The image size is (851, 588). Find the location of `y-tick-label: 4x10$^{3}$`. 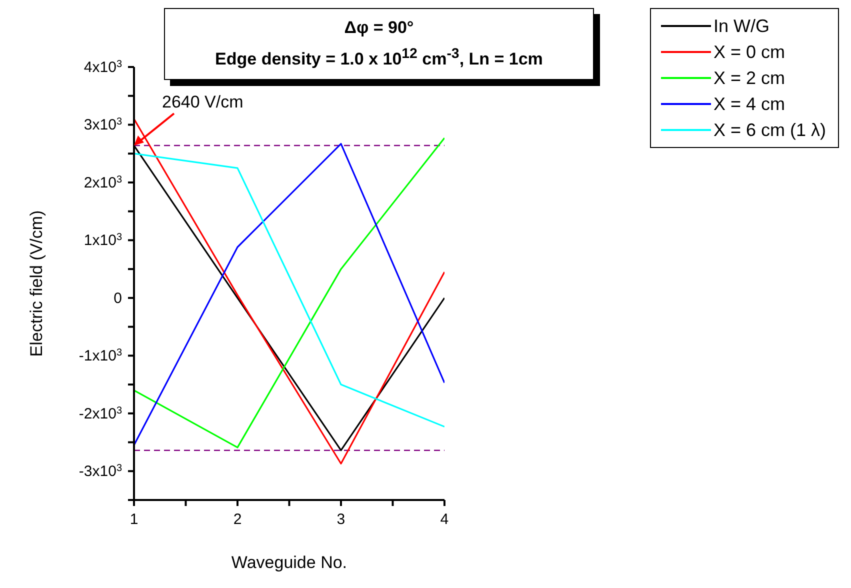

y-tick-label: 4x10$^{3}$ is located at coordinates (103, 67).